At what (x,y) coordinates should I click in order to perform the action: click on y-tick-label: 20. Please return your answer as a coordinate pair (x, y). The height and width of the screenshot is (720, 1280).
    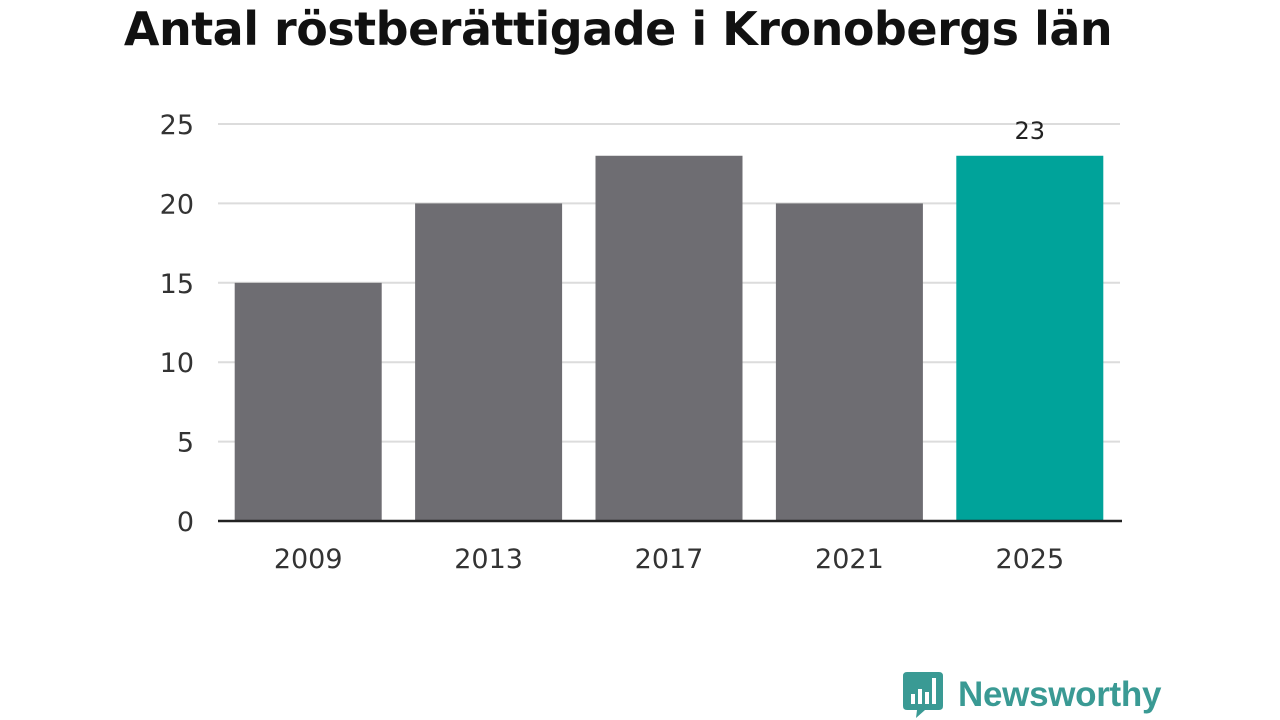
    Looking at the image, I should click on (177, 204).